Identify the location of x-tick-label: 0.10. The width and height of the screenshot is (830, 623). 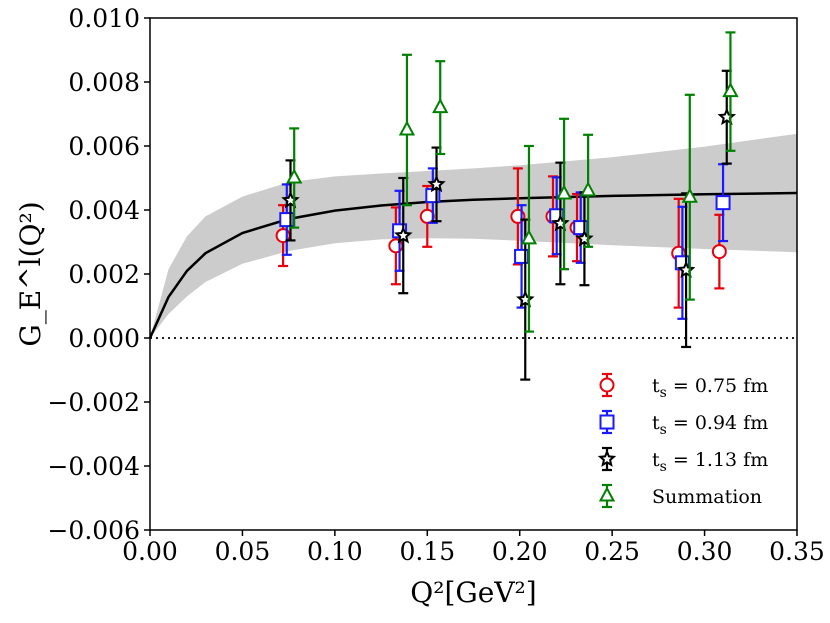
(335, 551).